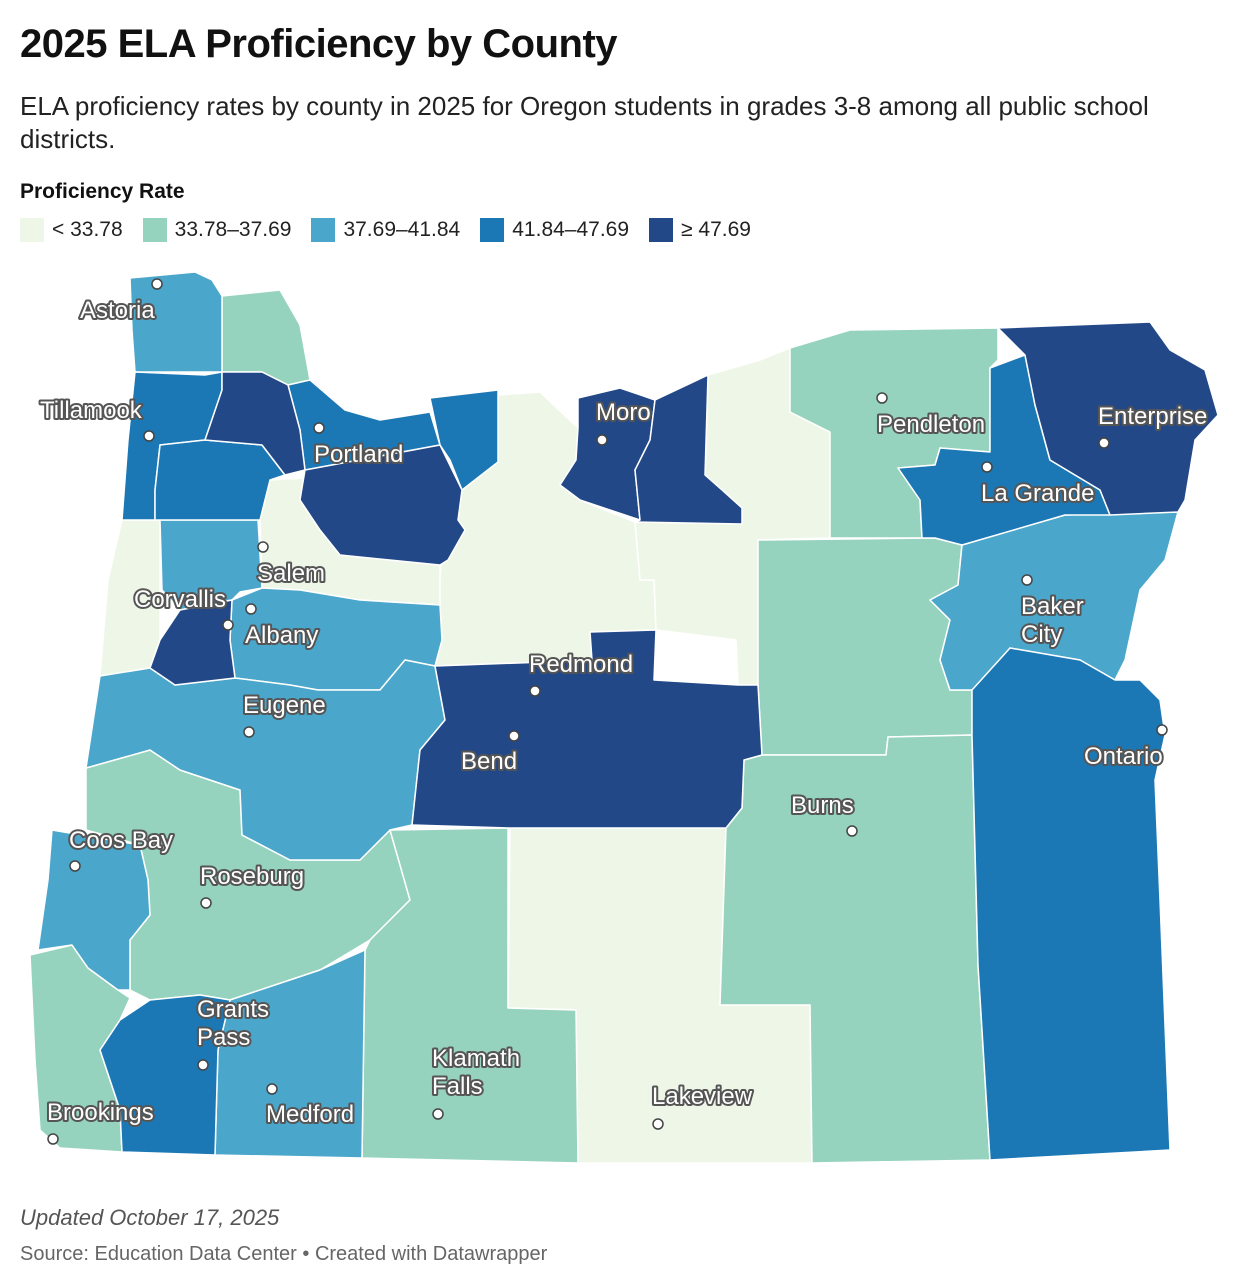 The image size is (1240, 1288). I want to click on legend-item-bin-5: ≥ 47.69, so click(700, 230).